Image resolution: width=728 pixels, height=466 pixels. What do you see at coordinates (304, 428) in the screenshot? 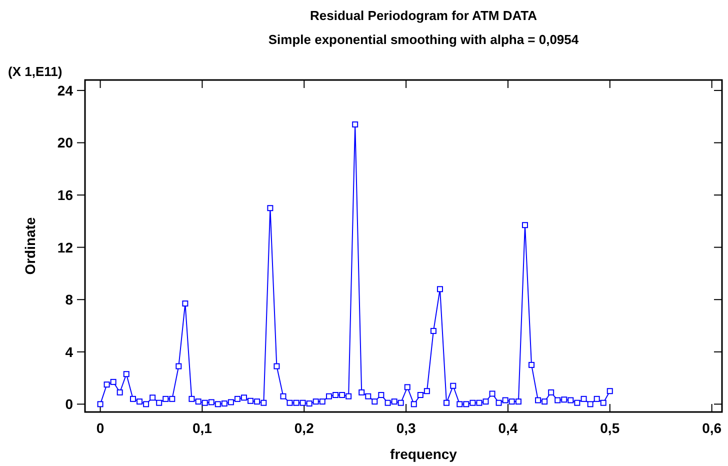
I see `x-tick-label: 0,2` at bounding box center [304, 428].